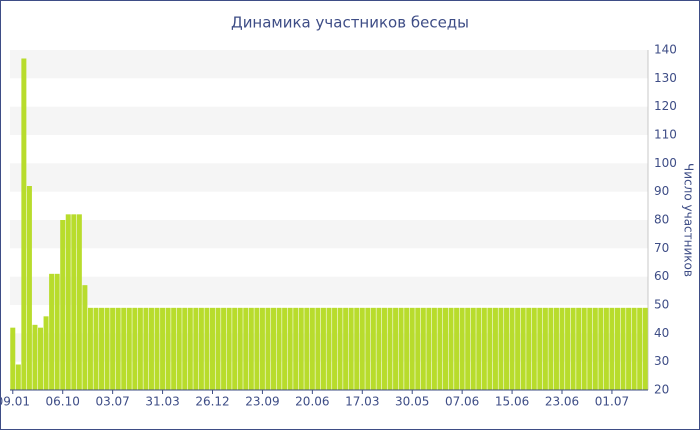 The width and height of the screenshot is (700, 430). What do you see at coordinates (661, 390) in the screenshot?
I see `y-tick-label: 20` at bounding box center [661, 390].